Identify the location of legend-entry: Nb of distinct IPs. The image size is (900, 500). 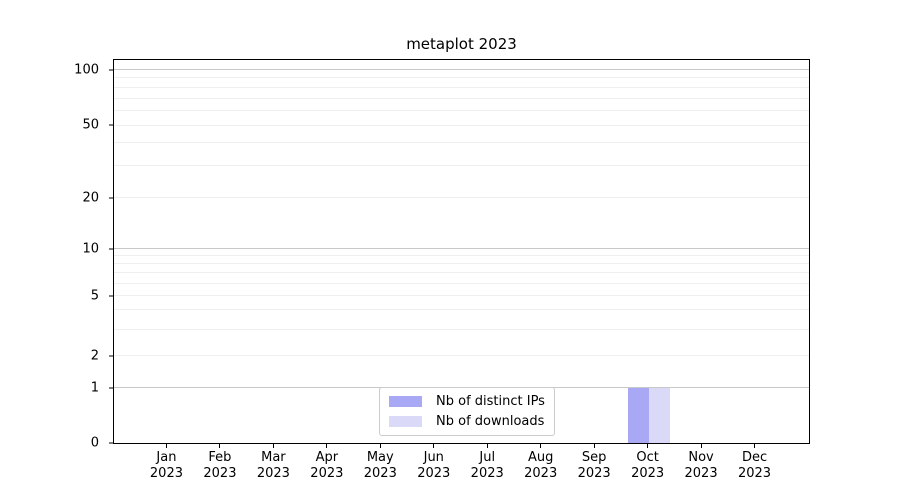
(467, 401).